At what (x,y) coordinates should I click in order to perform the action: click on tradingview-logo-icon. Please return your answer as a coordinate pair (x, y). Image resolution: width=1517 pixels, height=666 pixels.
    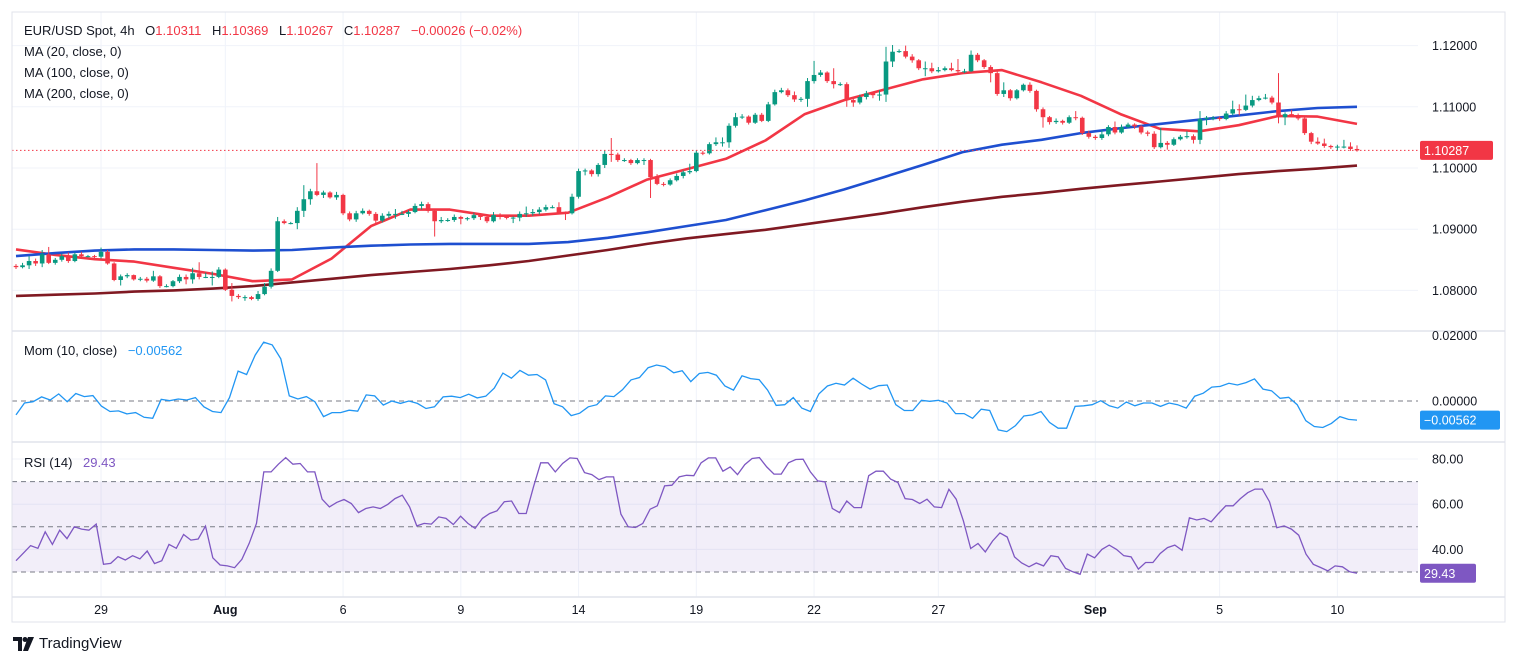
    Looking at the image, I should click on (23, 643).